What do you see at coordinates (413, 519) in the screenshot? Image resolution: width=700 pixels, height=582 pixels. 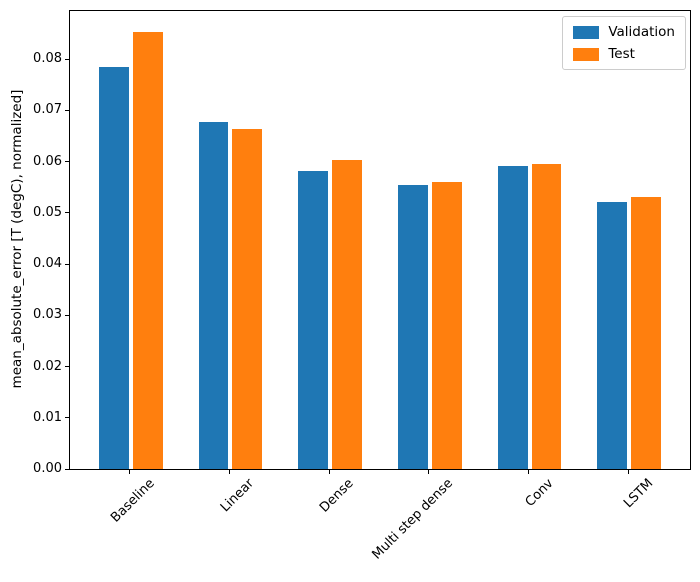 I see `x-tick-label-multi-step-dense: Multi step dense` at bounding box center [413, 519].